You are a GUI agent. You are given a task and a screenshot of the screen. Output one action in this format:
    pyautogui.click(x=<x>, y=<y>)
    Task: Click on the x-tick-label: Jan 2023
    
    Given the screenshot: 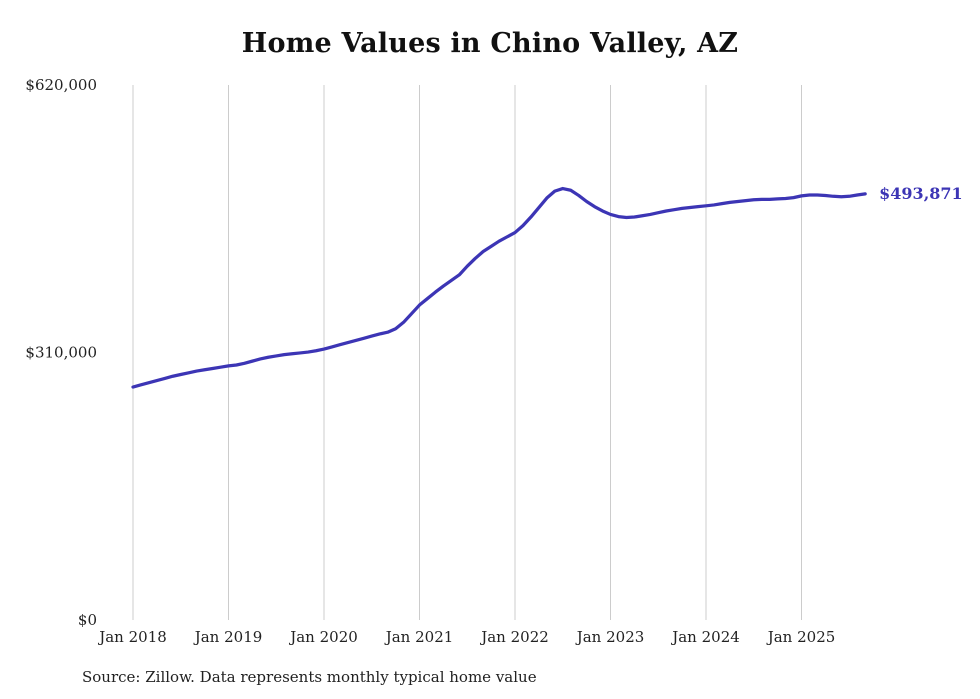 What is the action you would take?
    pyautogui.click(x=610, y=637)
    